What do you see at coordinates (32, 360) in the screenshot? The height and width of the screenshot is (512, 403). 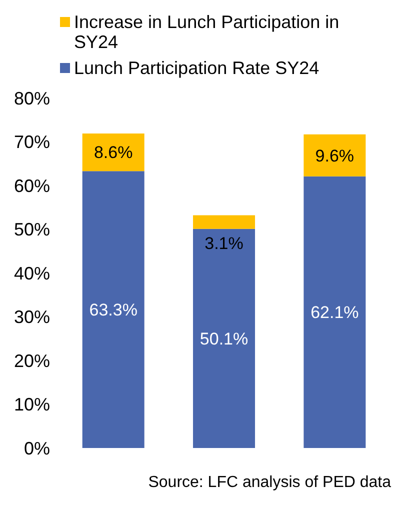 I see `y-tick-label: 20%` at bounding box center [32, 360].